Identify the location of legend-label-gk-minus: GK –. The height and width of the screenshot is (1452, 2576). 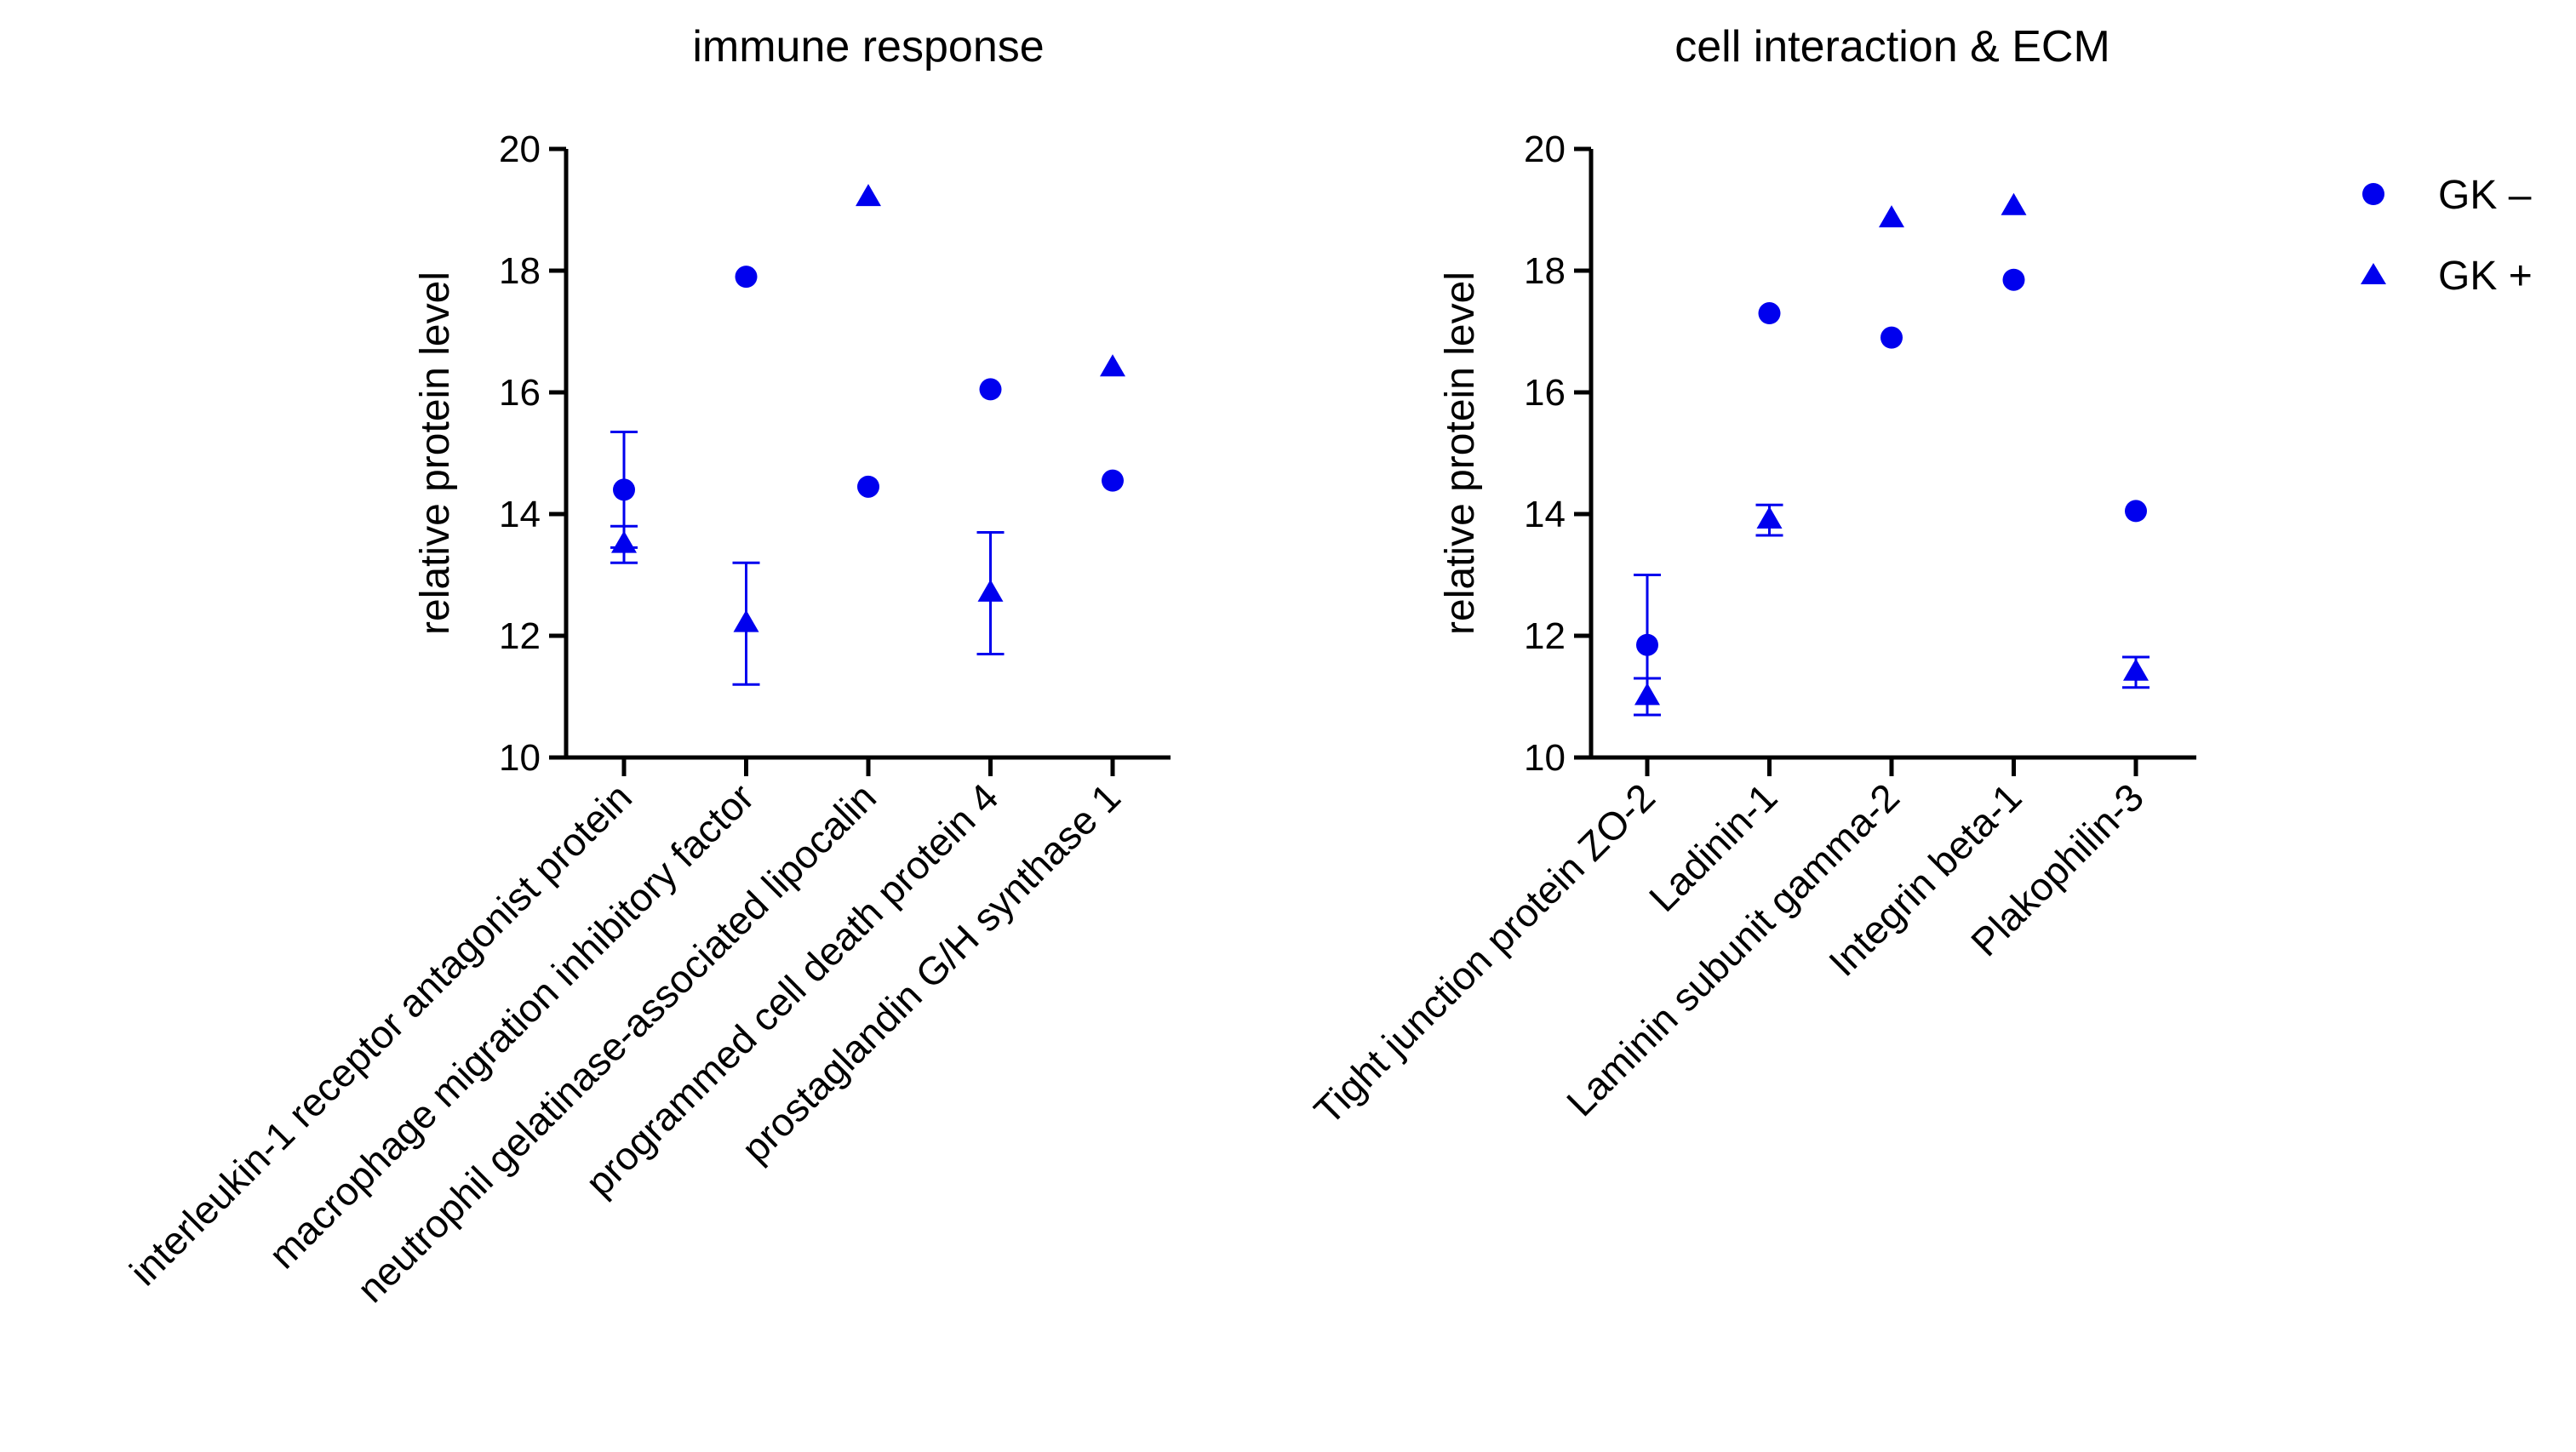
(2485, 195).